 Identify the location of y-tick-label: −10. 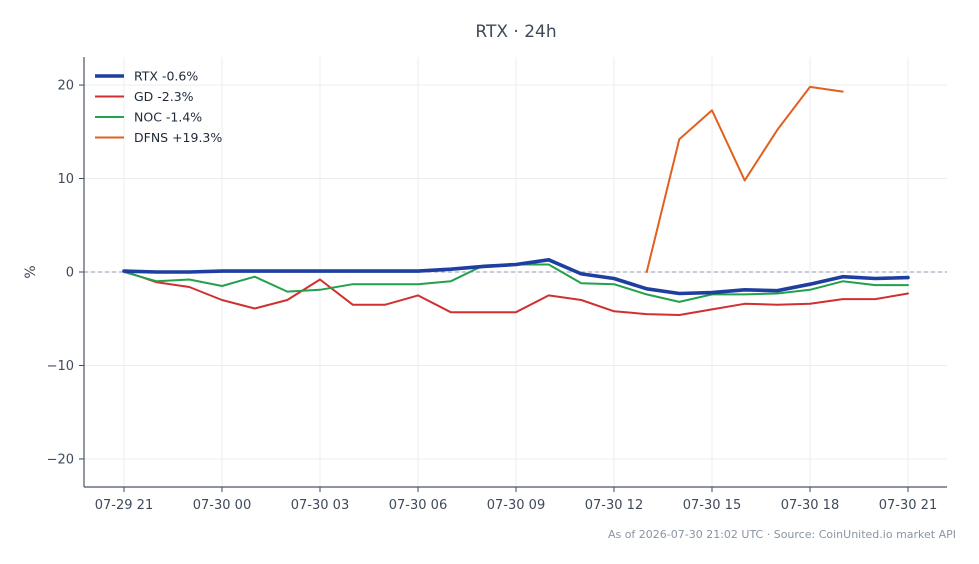
(60, 366).